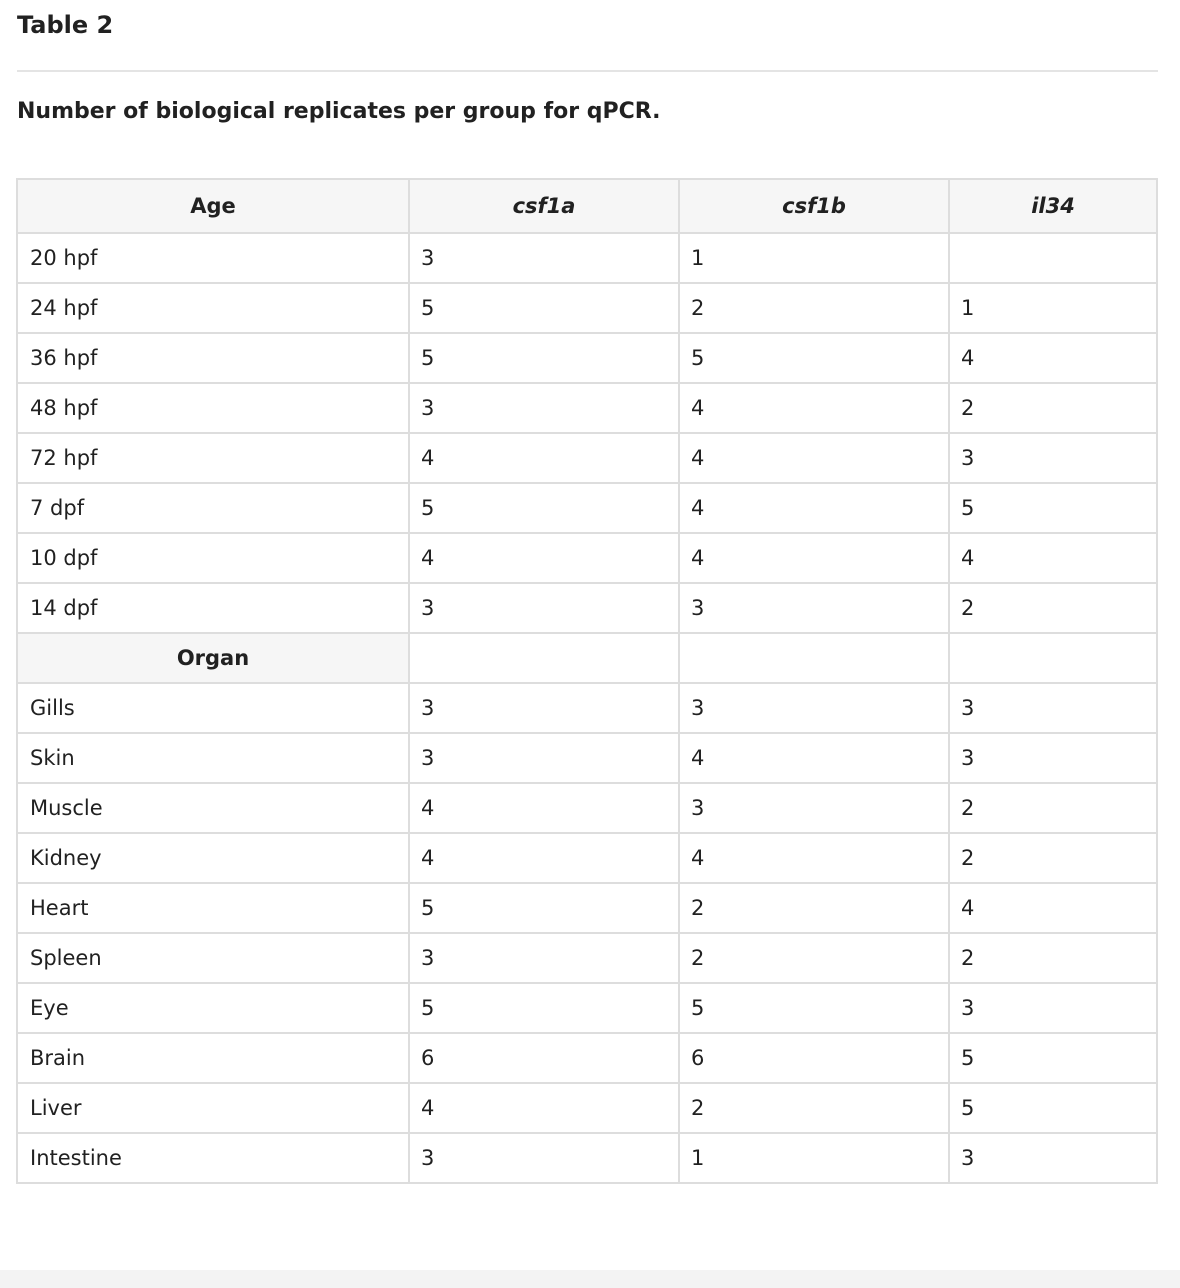 The width and height of the screenshot is (1180, 1288). What do you see at coordinates (1053, 308) in the screenshot?
I see `cell-il34: 1` at bounding box center [1053, 308].